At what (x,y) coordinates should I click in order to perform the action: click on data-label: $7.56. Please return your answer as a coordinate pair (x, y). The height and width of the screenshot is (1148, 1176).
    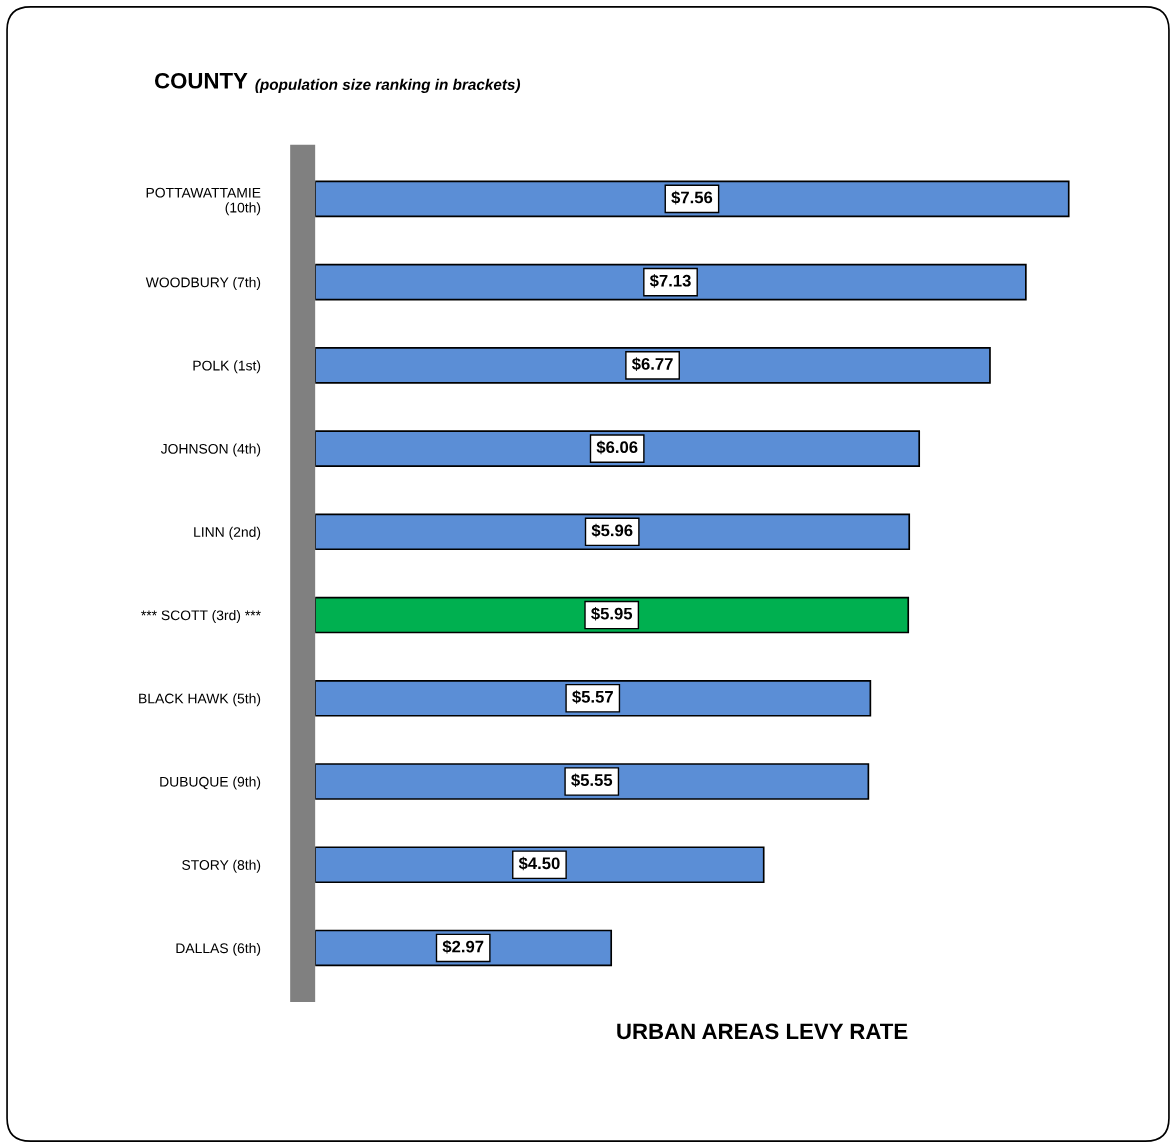
    Looking at the image, I should click on (692, 197).